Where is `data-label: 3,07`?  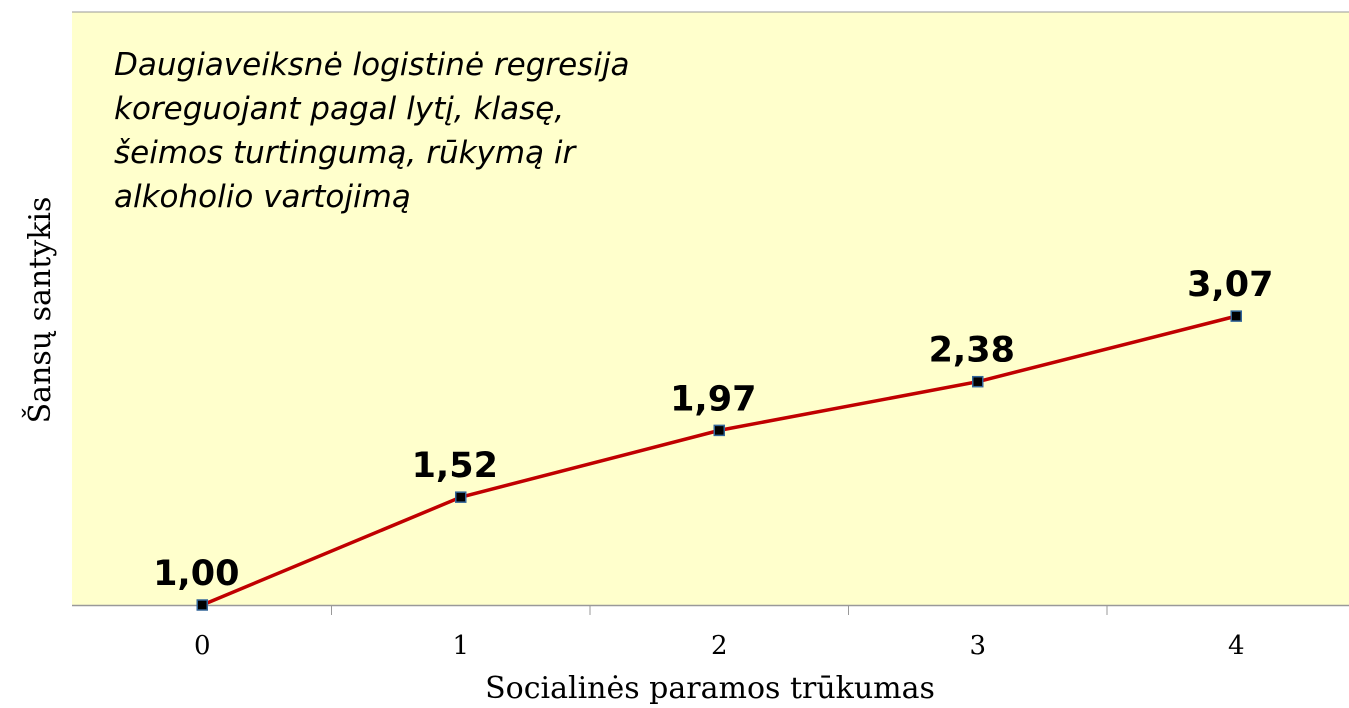 data-label: 3,07 is located at coordinates (1230, 285).